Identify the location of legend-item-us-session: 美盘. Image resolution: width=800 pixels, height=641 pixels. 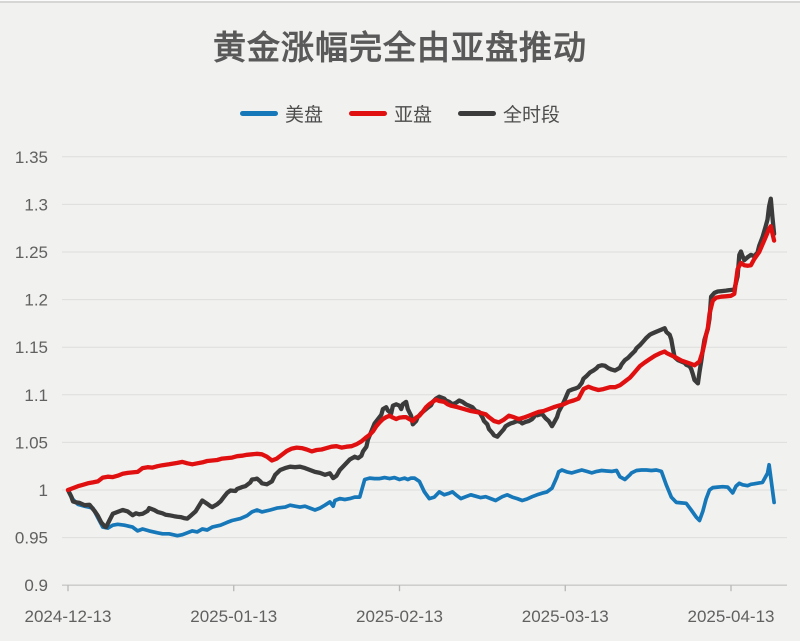
(281, 113).